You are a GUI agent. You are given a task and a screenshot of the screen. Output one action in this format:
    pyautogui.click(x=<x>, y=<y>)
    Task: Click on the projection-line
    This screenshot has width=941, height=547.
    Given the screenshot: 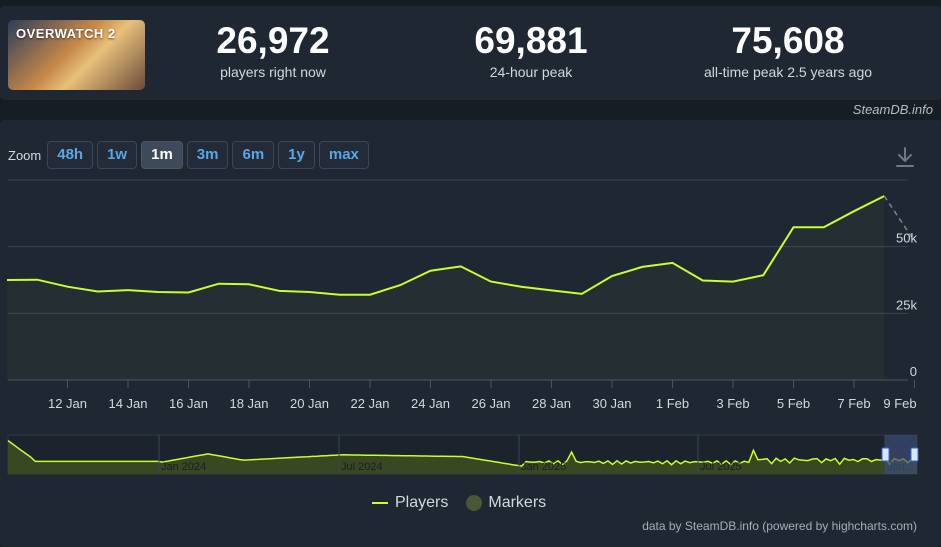 What is the action you would take?
    pyautogui.click(x=899, y=218)
    